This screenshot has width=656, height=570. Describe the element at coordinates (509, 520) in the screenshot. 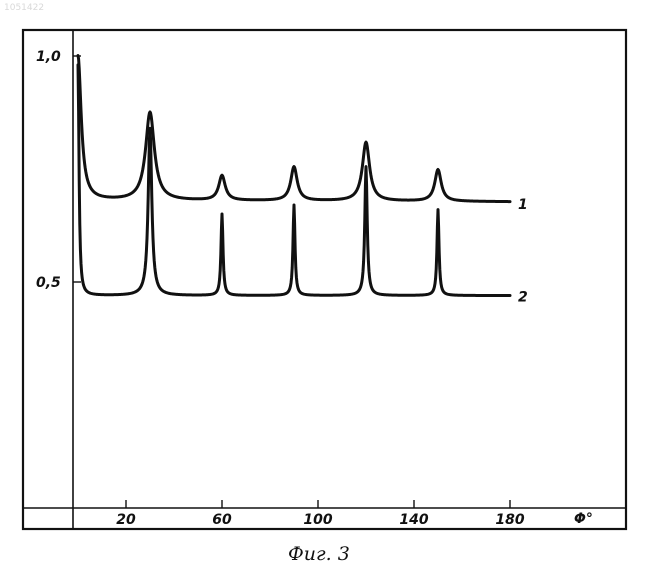

I see `x-tick-label-180: 180` at that location.